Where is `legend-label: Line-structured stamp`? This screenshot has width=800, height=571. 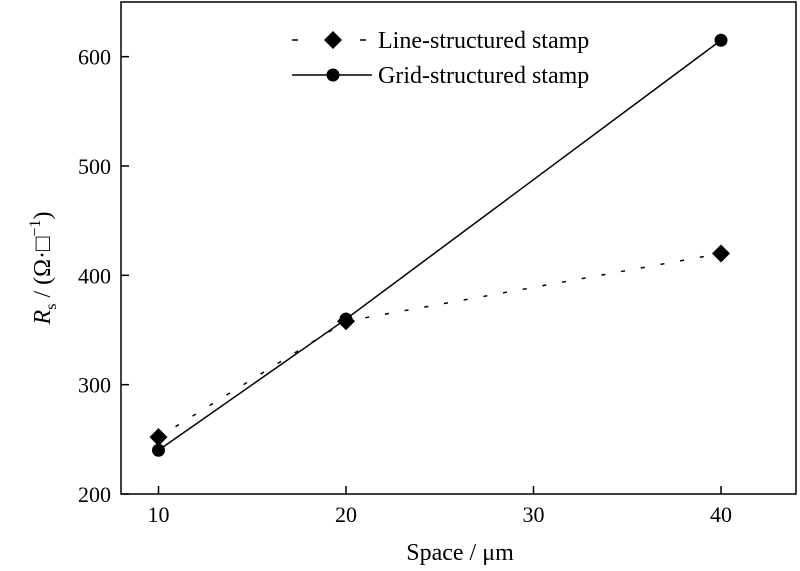
legend-label: Line-structured stamp is located at coordinates (483, 41).